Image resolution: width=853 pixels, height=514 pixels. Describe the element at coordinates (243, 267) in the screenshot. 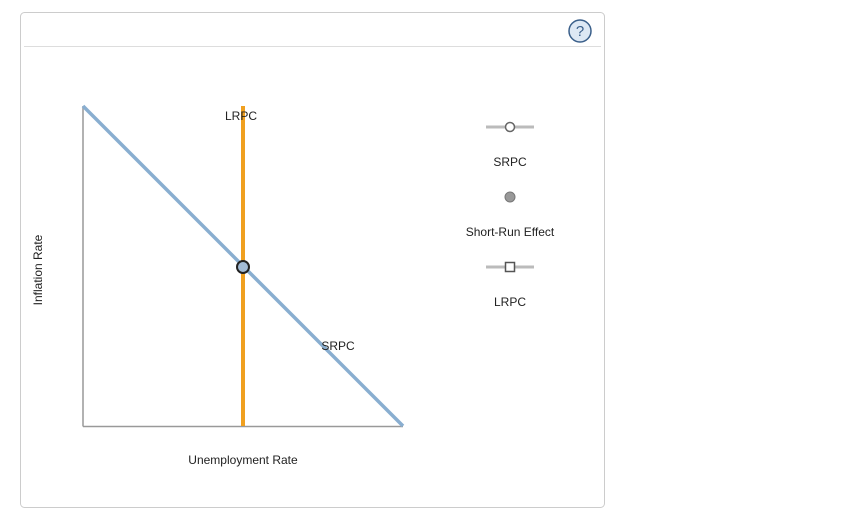

I see `short-run-effect-point` at that location.